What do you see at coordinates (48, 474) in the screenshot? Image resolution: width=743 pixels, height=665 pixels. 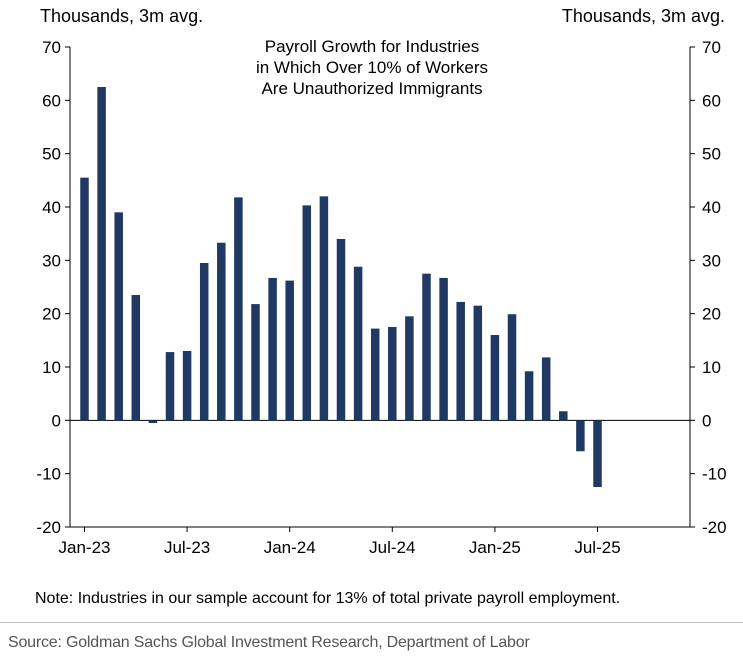 I see `y-tick-label-left: -10` at bounding box center [48, 474].